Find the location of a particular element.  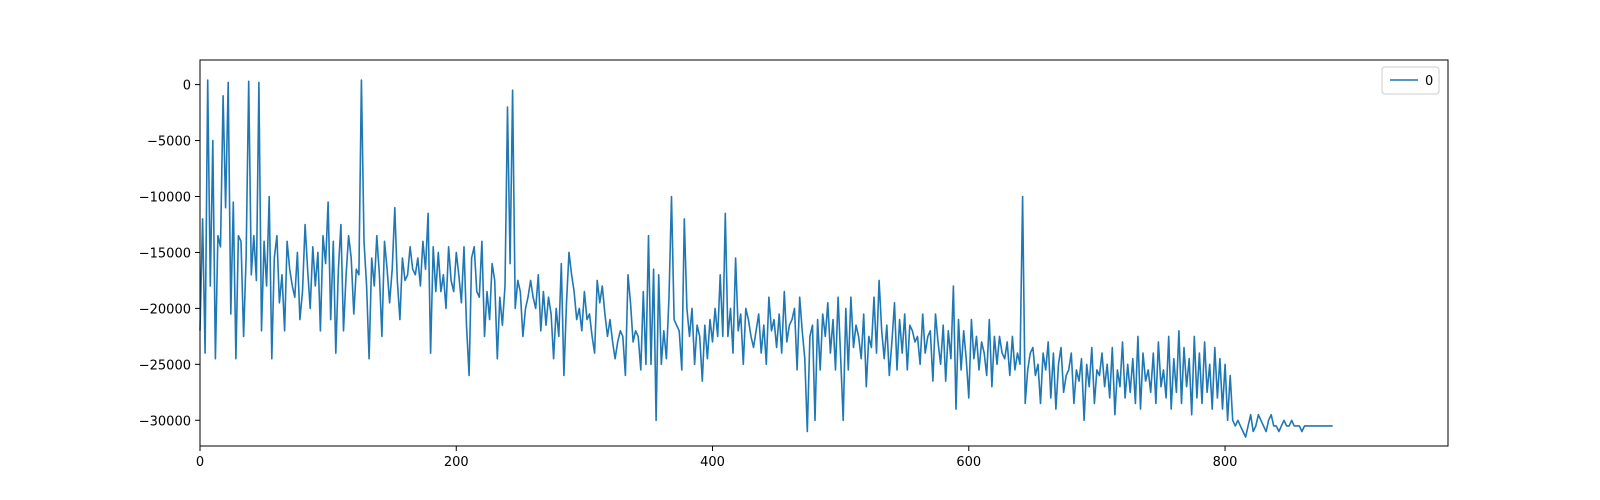

x-axis-ticks: 0 200 400 600 800 is located at coordinates (717, 458).